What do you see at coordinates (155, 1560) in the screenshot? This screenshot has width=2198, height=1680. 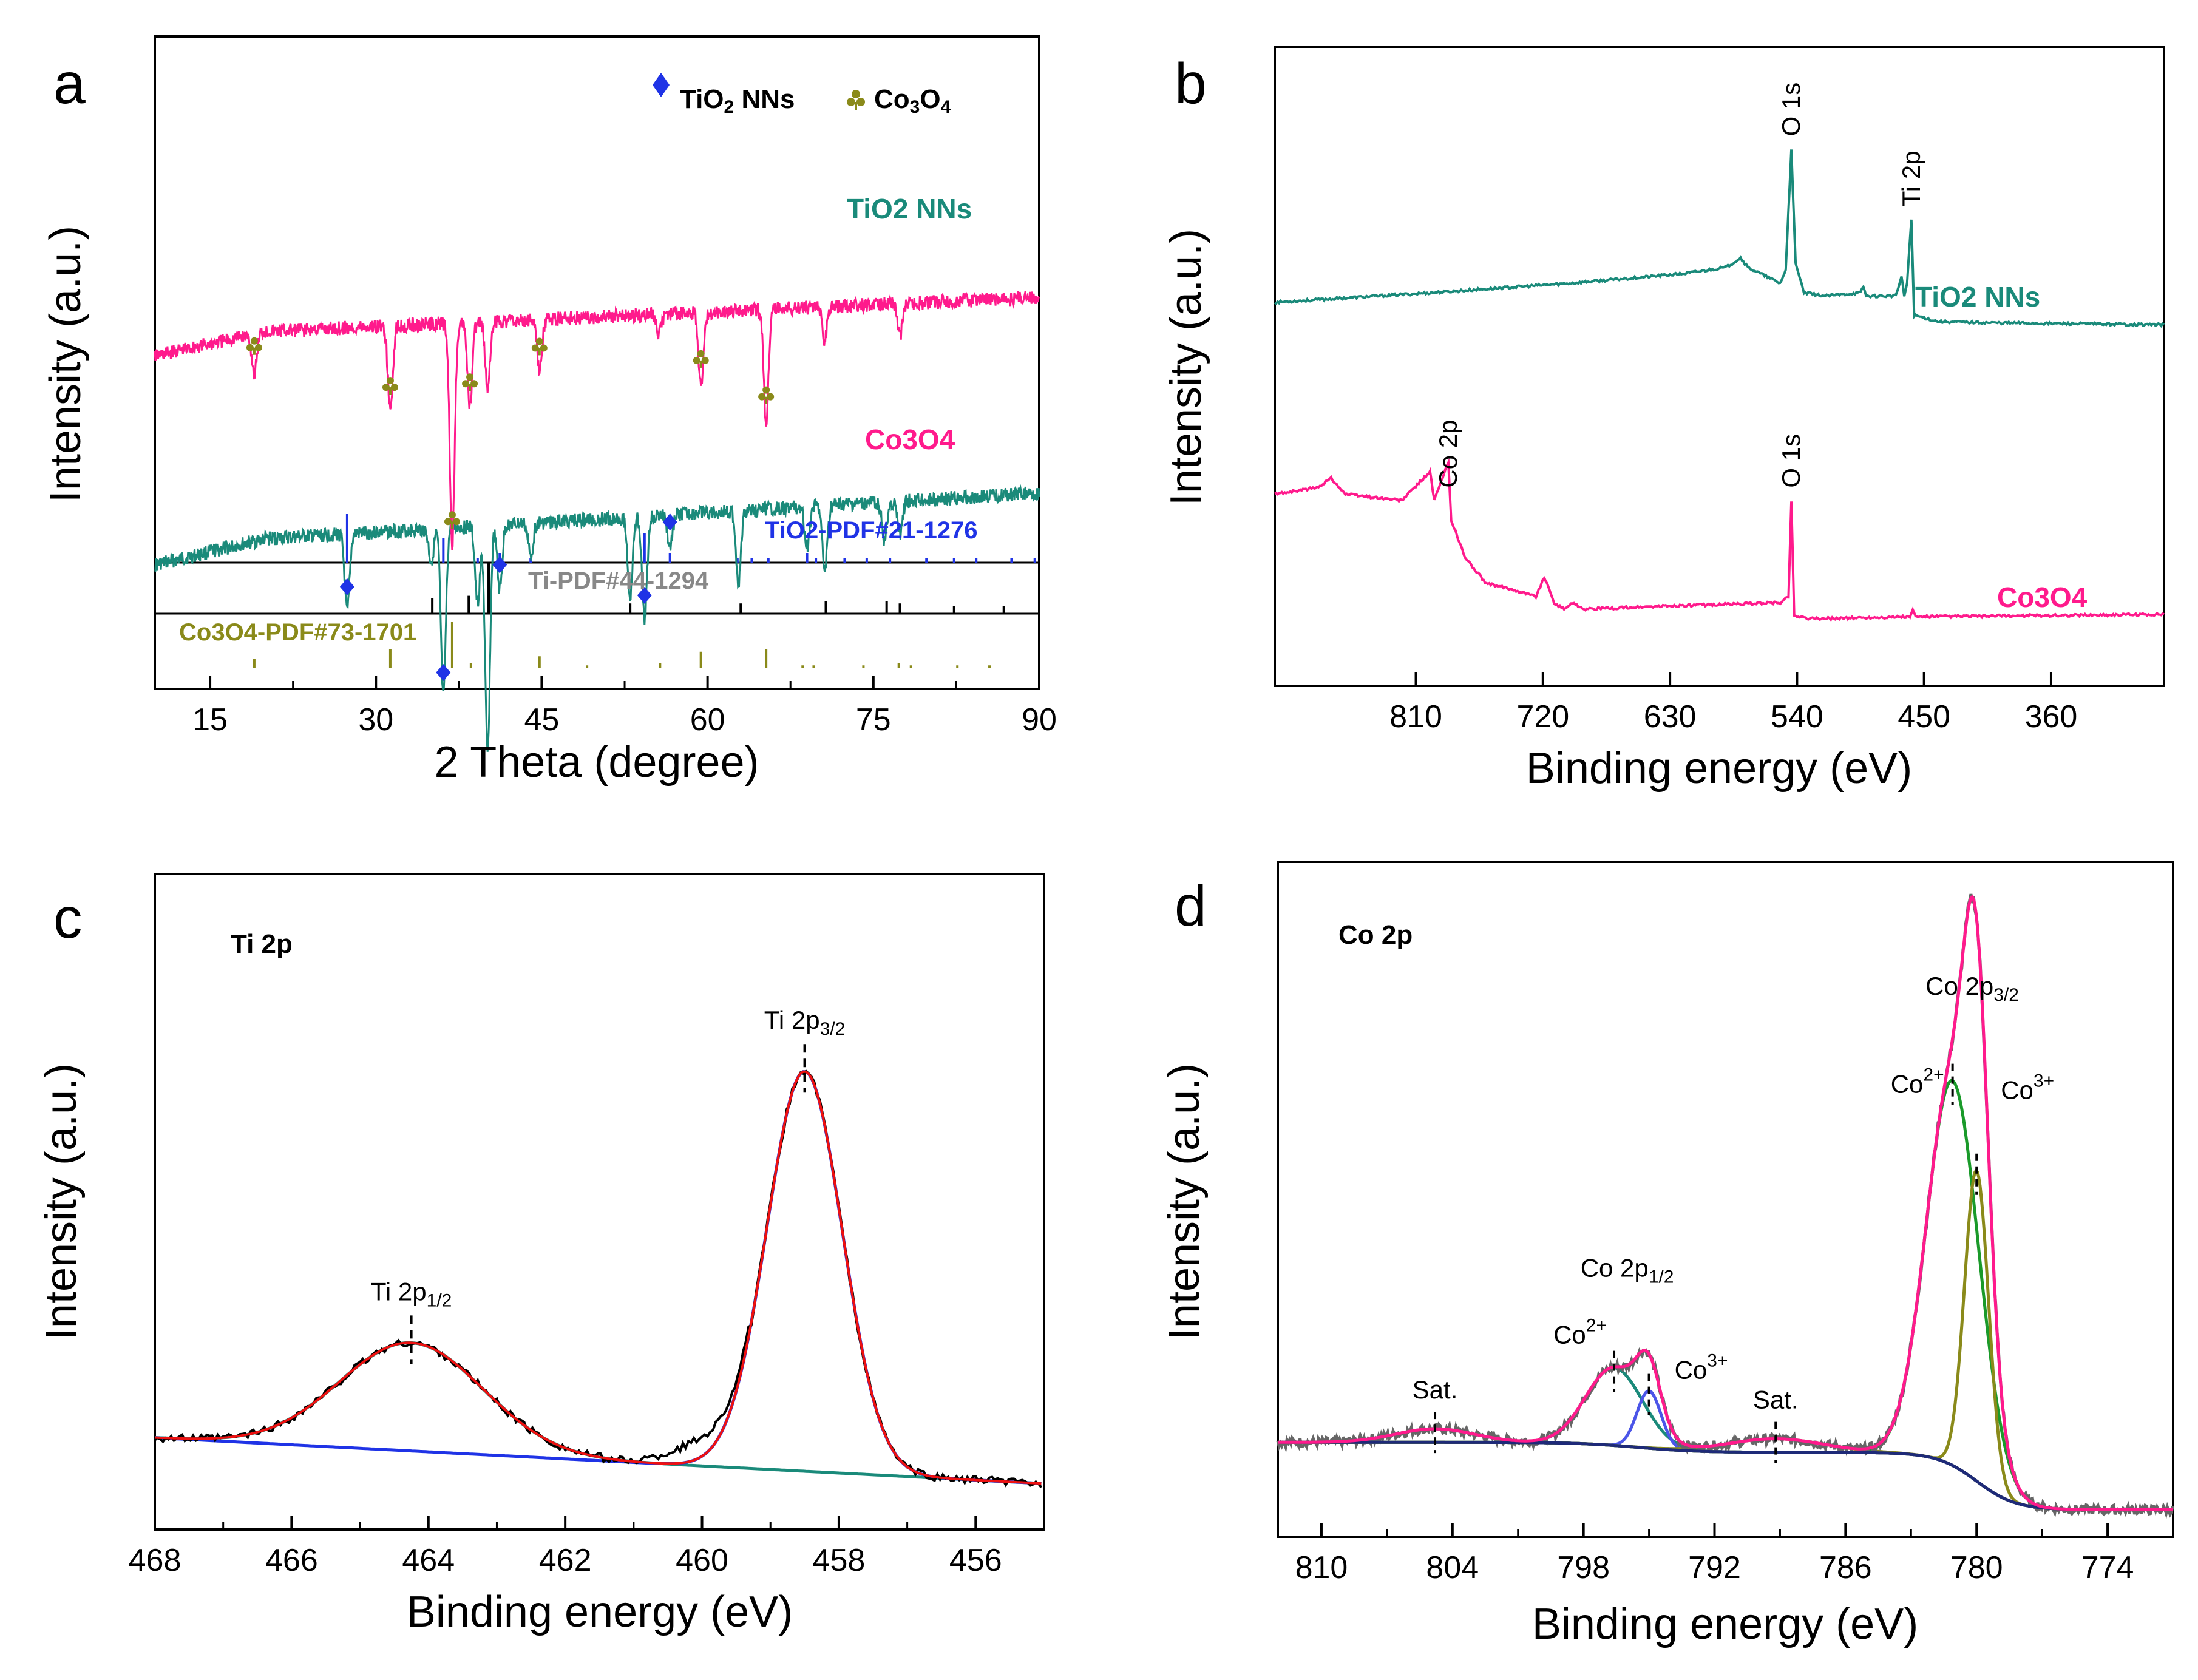 I see `c-tick-label-468: 468` at bounding box center [155, 1560].